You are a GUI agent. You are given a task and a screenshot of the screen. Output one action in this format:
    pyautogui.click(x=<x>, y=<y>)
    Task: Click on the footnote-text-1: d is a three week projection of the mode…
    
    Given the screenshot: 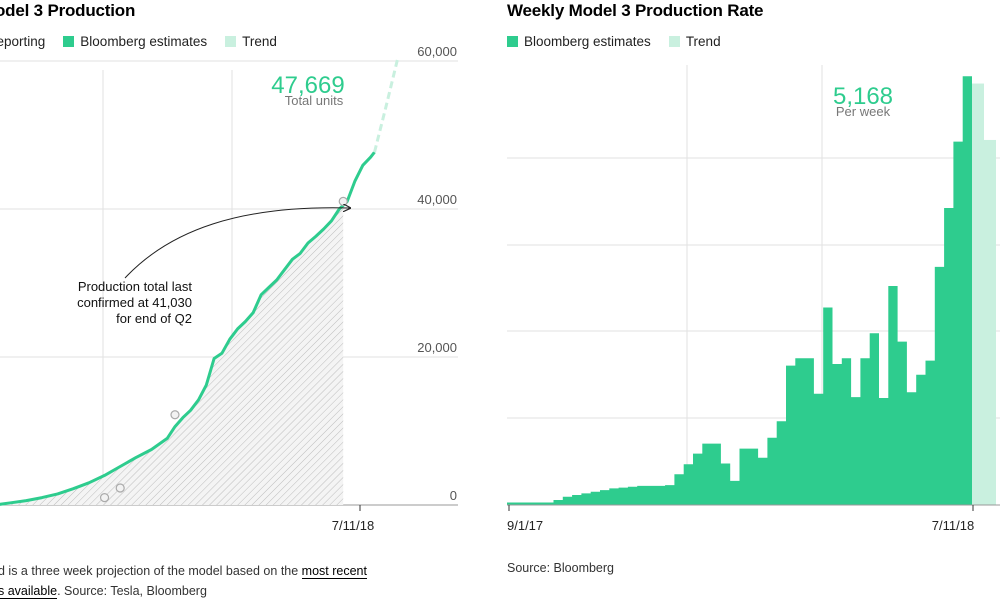 What is the action you would take?
    pyautogui.click(x=151, y=571)
    